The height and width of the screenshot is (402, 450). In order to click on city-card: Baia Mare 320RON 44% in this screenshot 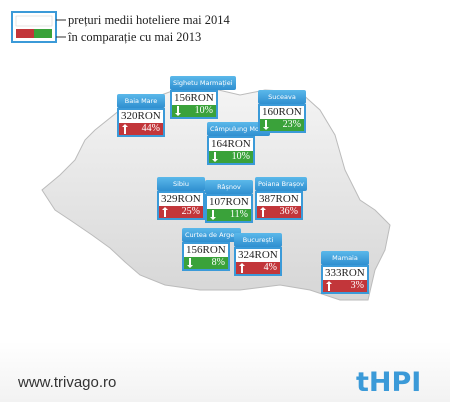, I will do `click(141, 115)`.